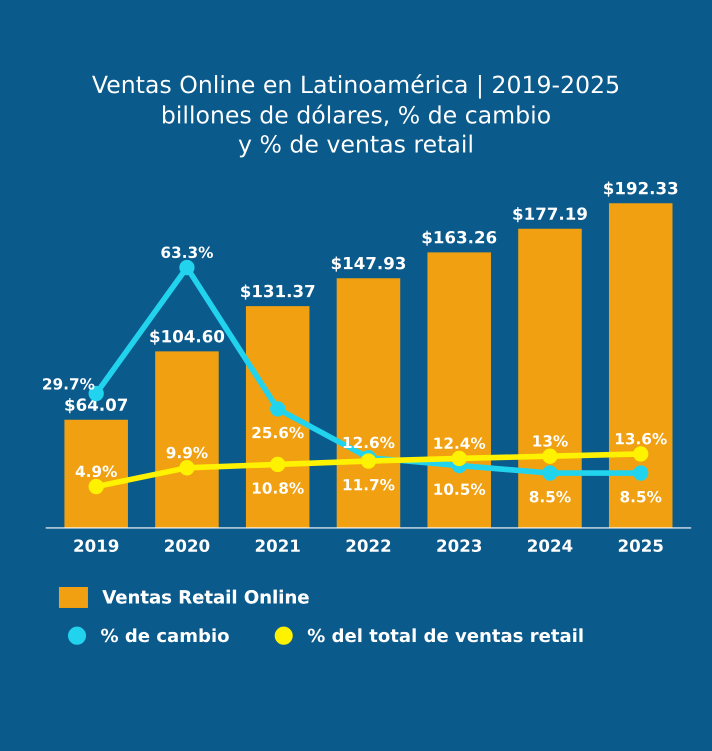  I want to click on x-tick-label: 2025, so click(640, 545).